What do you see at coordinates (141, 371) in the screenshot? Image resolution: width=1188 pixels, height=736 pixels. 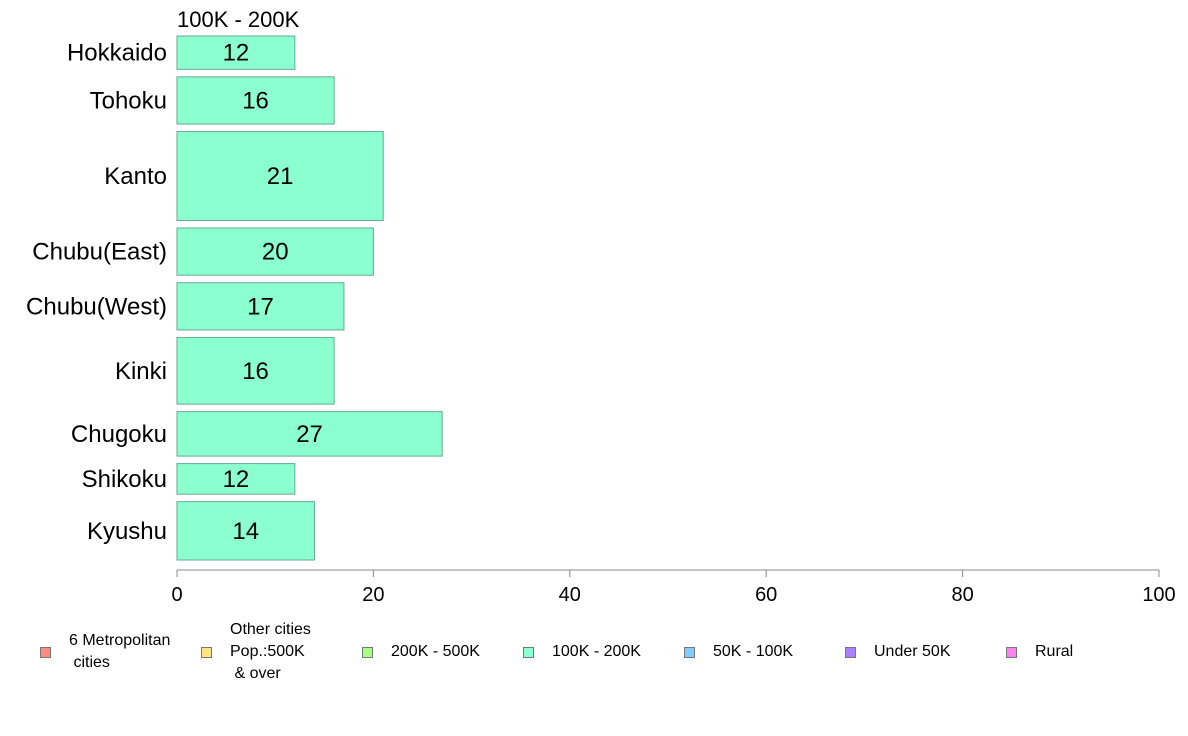 I see `category-label: Kinki` at bounding box center [141, 371].